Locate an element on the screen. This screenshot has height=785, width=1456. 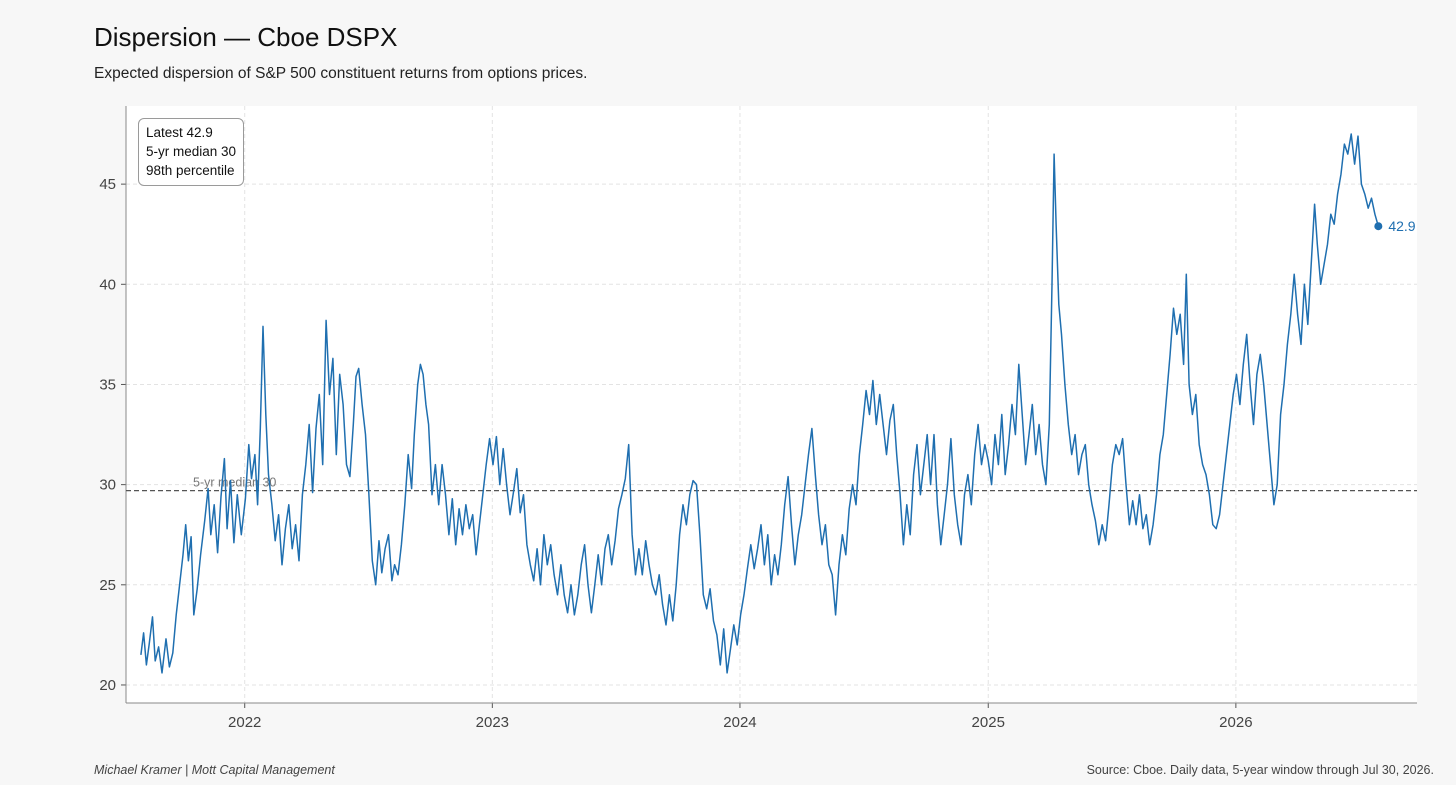
stats-median: 5-yr median 30 is located at coordinates (191, 151).